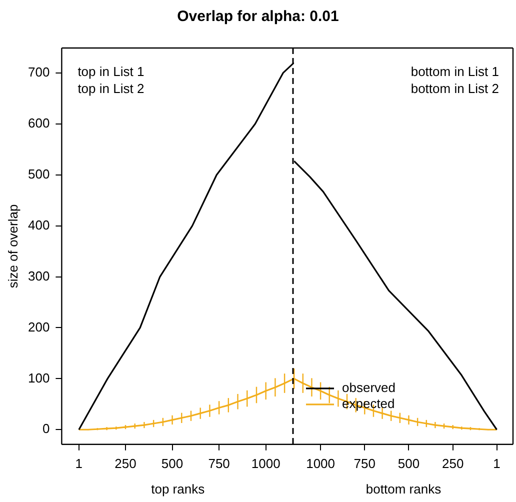  What do you see at coordinates (39, 276) in the screenshot?
I see `y-tick-label: 300` at bounding box center [39, 276].